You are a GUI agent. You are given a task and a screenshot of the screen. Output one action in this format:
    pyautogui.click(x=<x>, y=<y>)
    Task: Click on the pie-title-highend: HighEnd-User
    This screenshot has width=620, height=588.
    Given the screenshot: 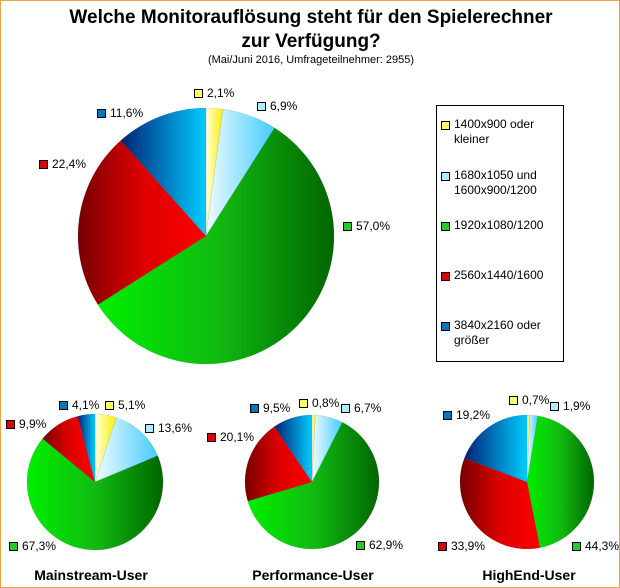 What is the action you would take?
    pyautogui.click(x=529, y=575)
    